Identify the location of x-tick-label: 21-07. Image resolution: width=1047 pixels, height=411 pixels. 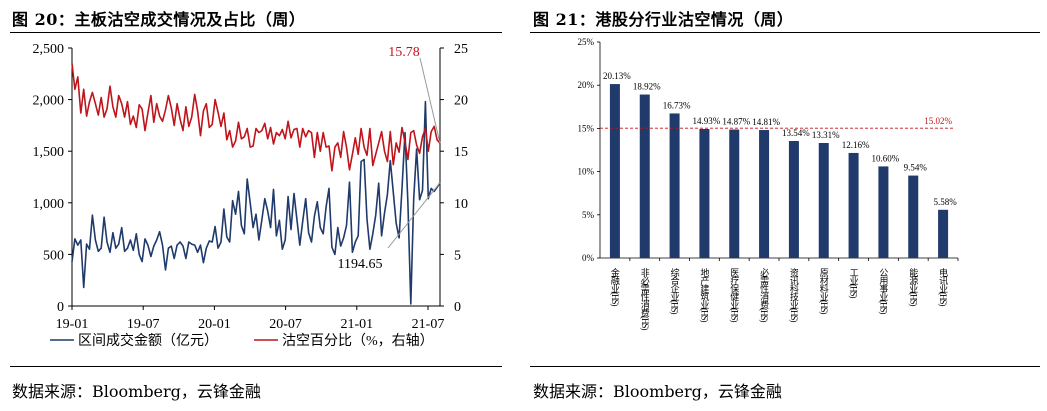
(428, 324).